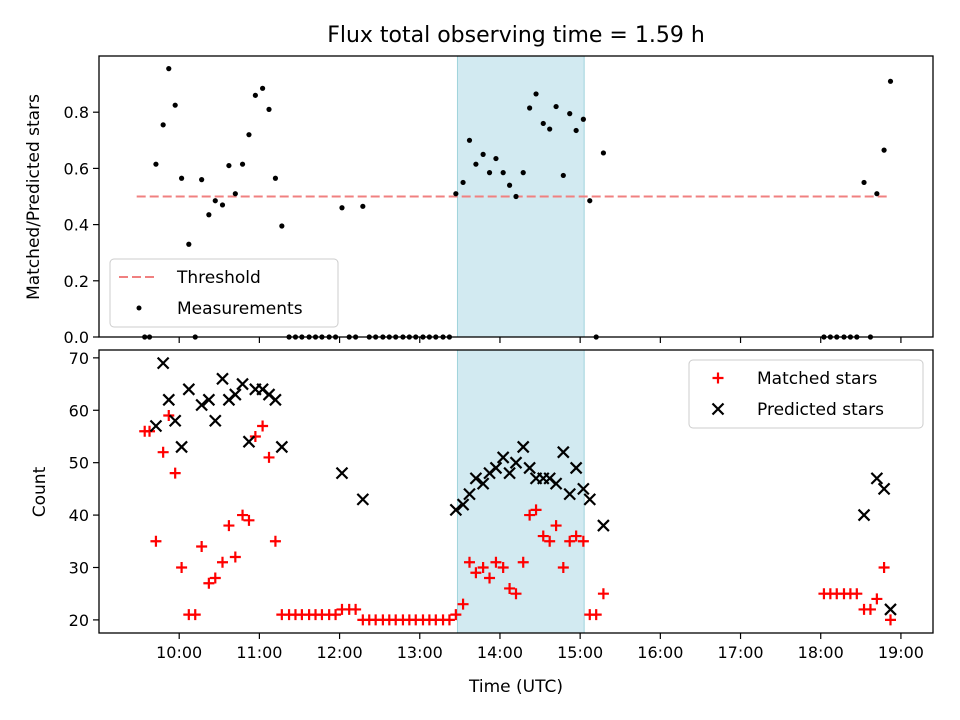 The height and width of the screenshot is (720, 960). Describe the element at coordinates (740, 652) in the screenshot. I see `x-tick-label: 17:00` at that location.